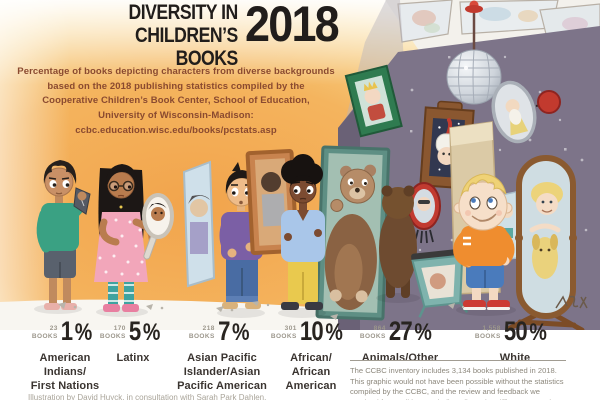 The width and height of the screenshot is (600, 400). I want to click on poster-title: DIVERSITY IN CHILDREN’S BOOKS 2018, so click(202, 35).